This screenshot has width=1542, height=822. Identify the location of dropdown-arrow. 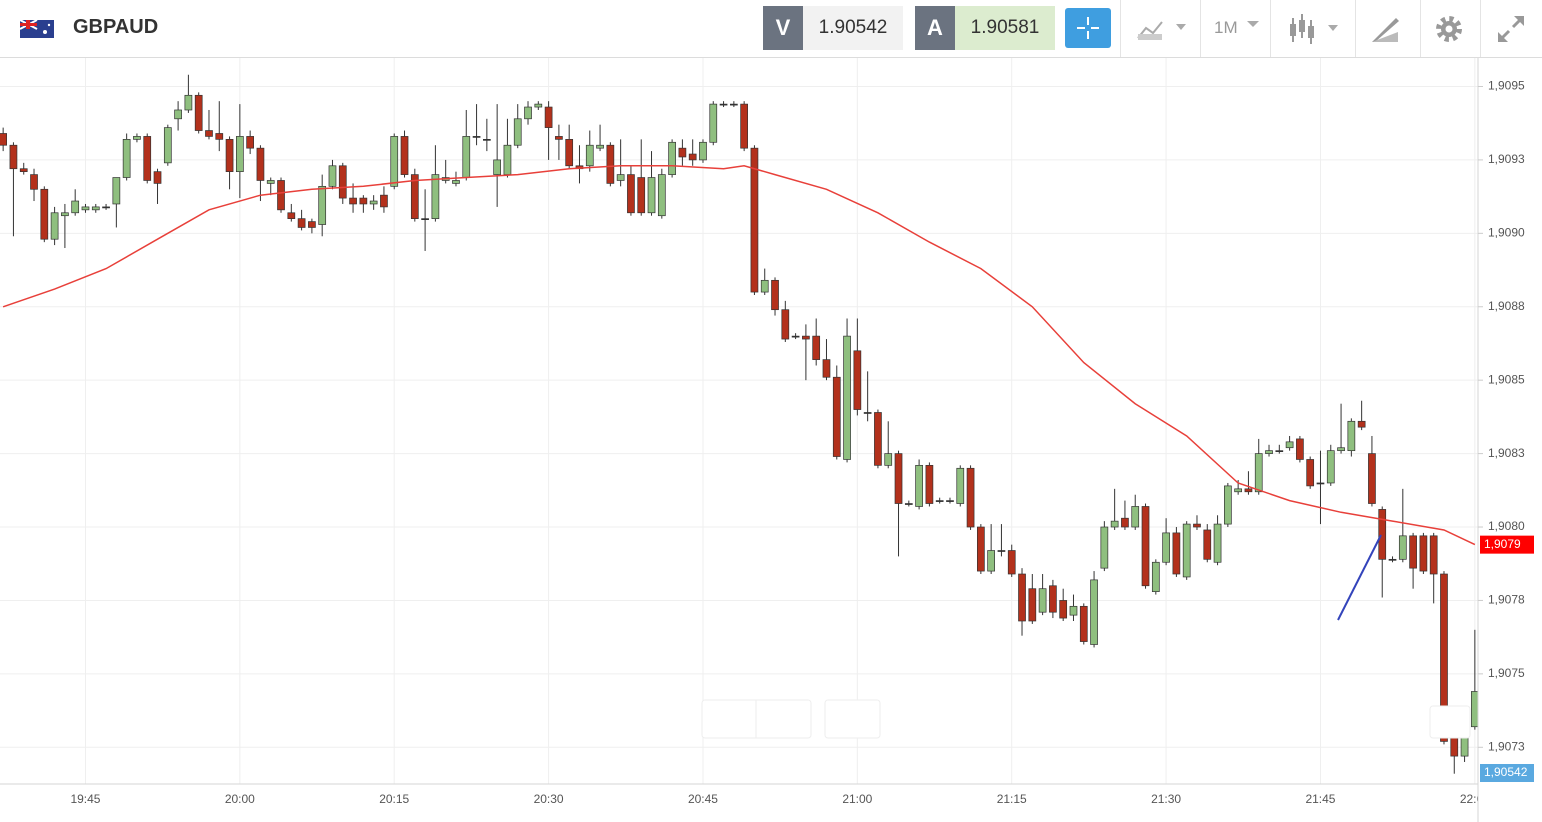
(1253, 24).